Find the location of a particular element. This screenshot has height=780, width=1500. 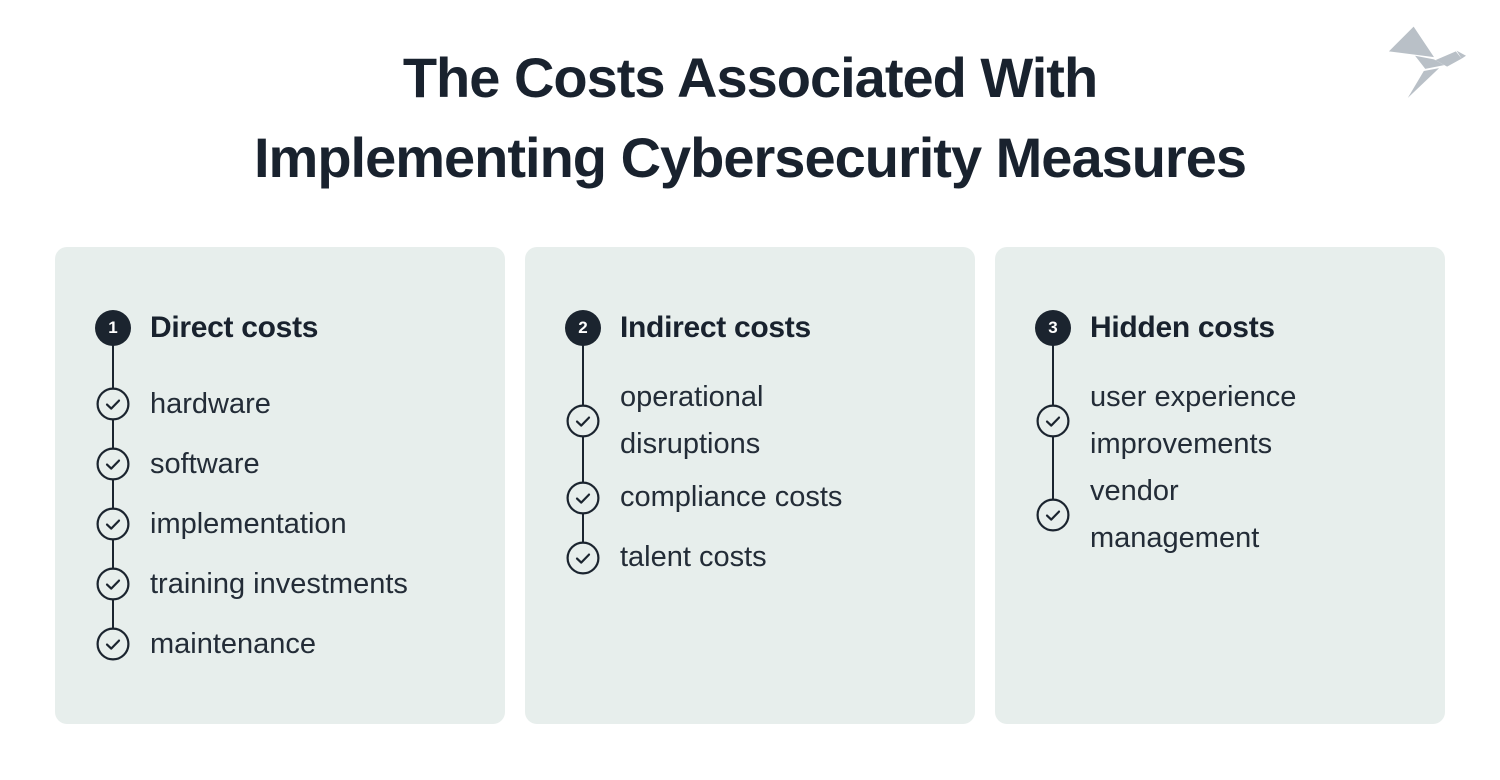

item-label: software is located at coordinates (205, 463).